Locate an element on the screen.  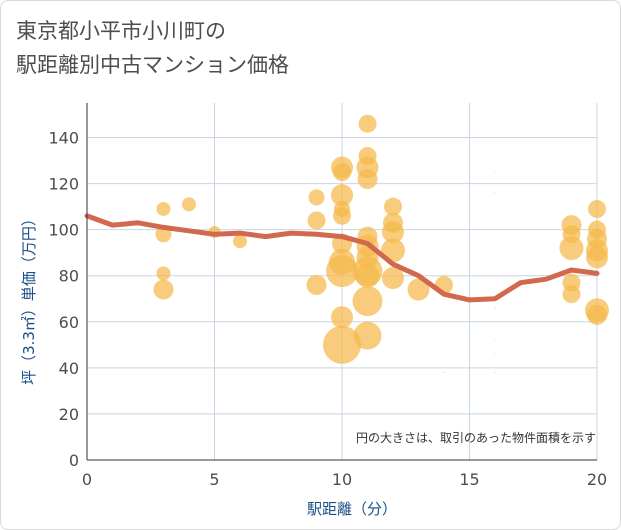
y-tick-label-60: 60 is located at coordinates (69, 322).